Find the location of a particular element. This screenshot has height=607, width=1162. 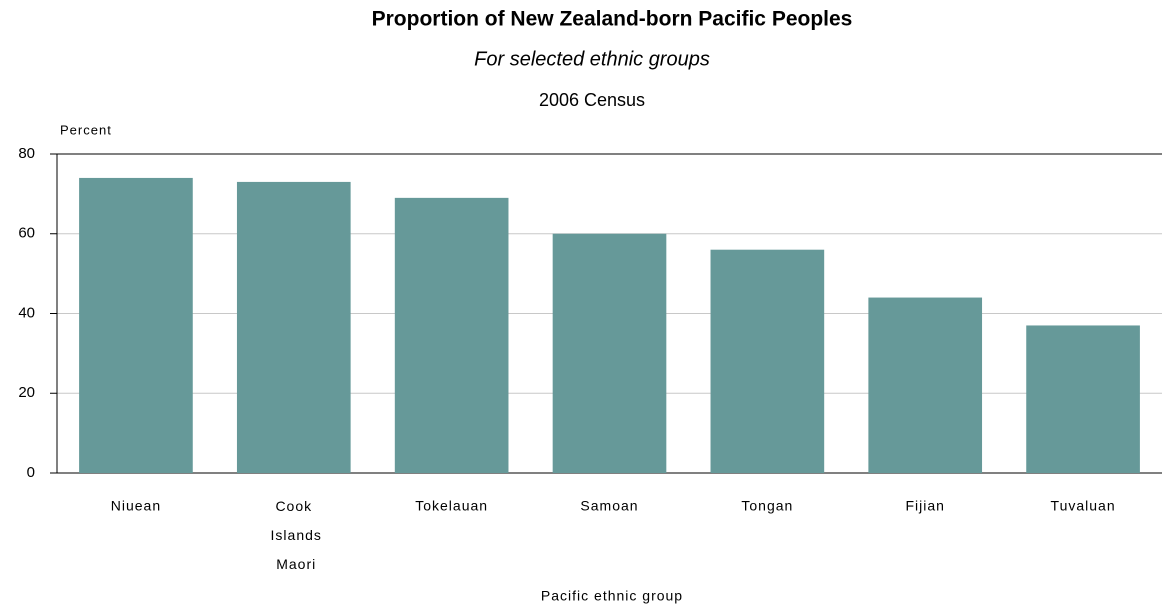

x-tick-label: Fijian is located at coordinates (924, 506).